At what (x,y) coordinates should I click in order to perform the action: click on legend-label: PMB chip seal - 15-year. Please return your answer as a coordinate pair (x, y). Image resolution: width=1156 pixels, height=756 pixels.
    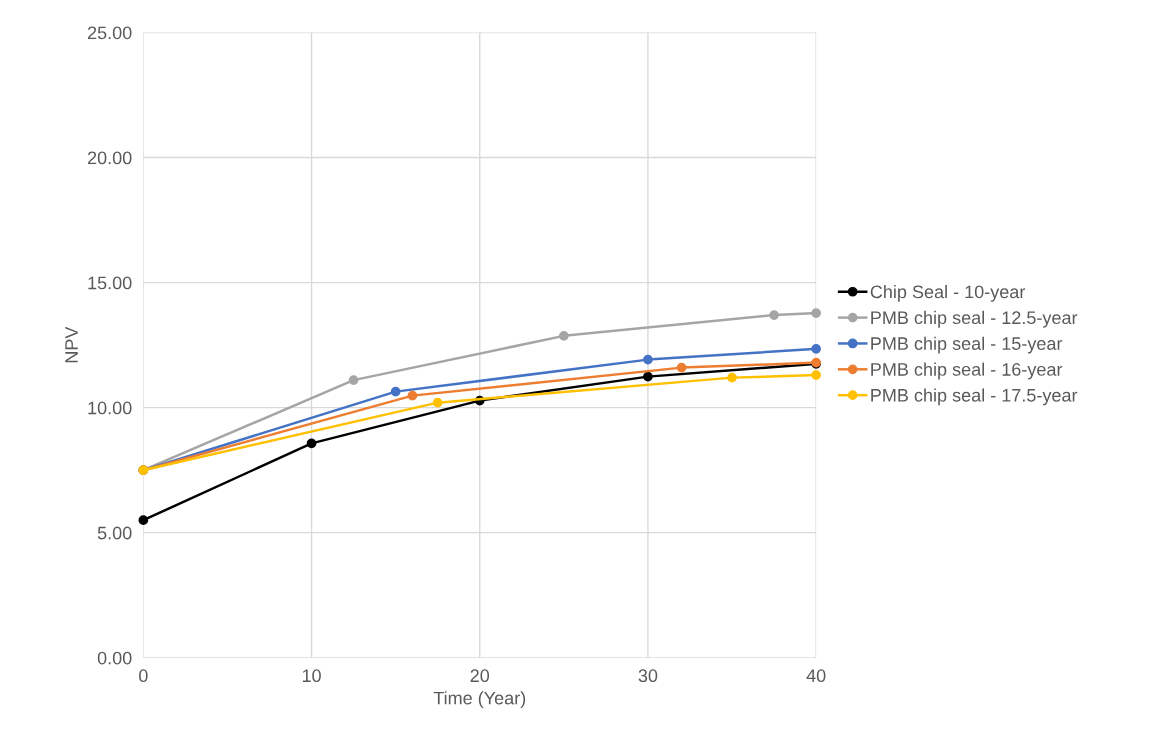
    Looking at the image, I should click on (967, 345).